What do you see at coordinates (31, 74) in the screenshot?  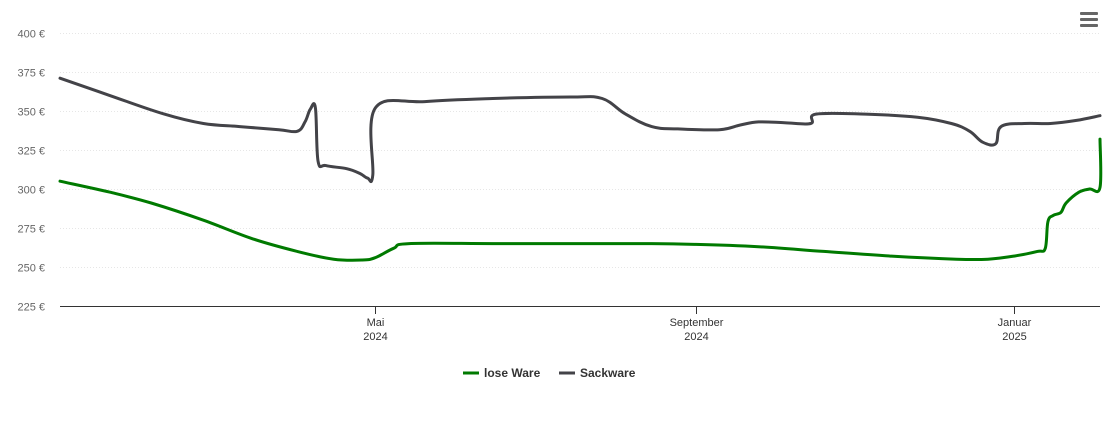 I see `y-tick-label: 375 €` at bounding box center [31, 74].